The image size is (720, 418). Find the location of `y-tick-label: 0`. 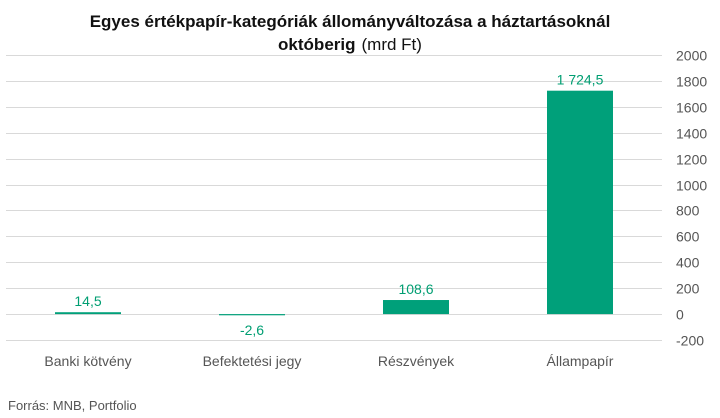

y-tick-label: 0 is located at coordinates (680, 315).